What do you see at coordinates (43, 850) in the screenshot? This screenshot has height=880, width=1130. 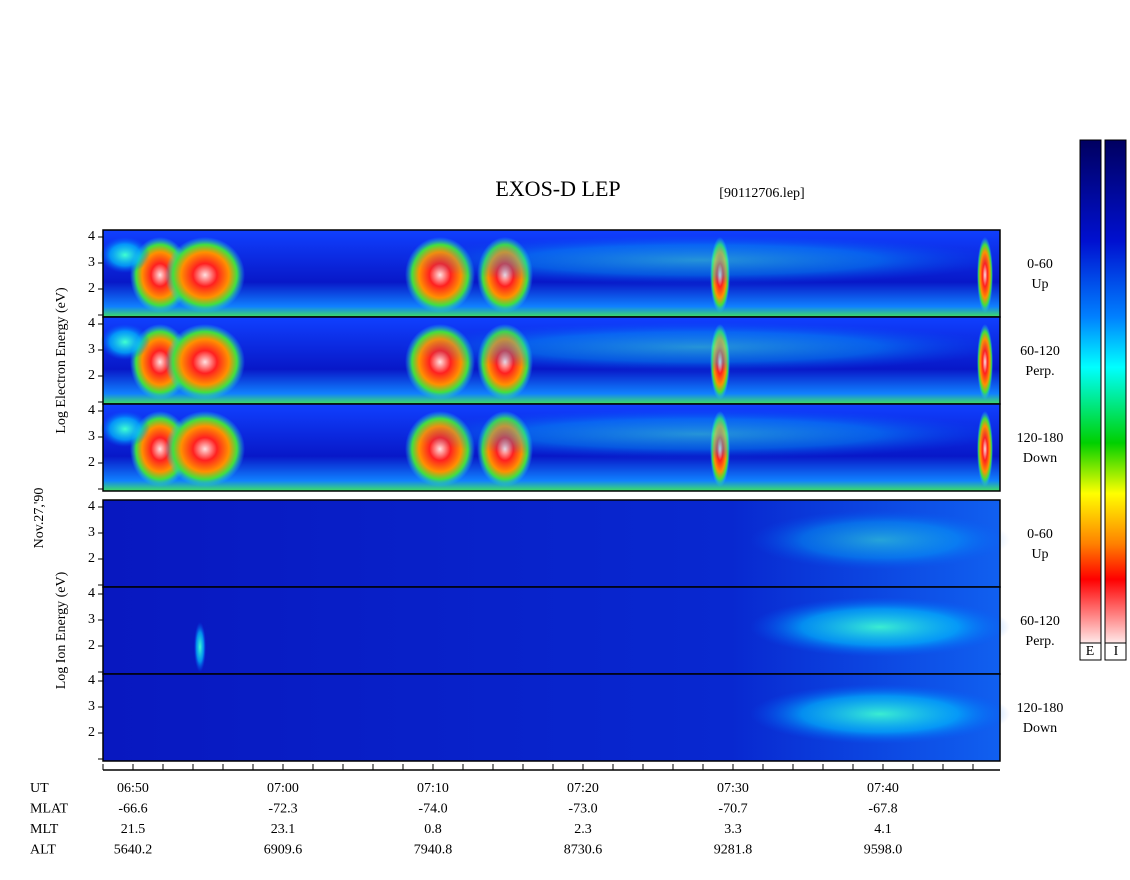 I see `row-name: ALT` at bounding box center [43, 850].